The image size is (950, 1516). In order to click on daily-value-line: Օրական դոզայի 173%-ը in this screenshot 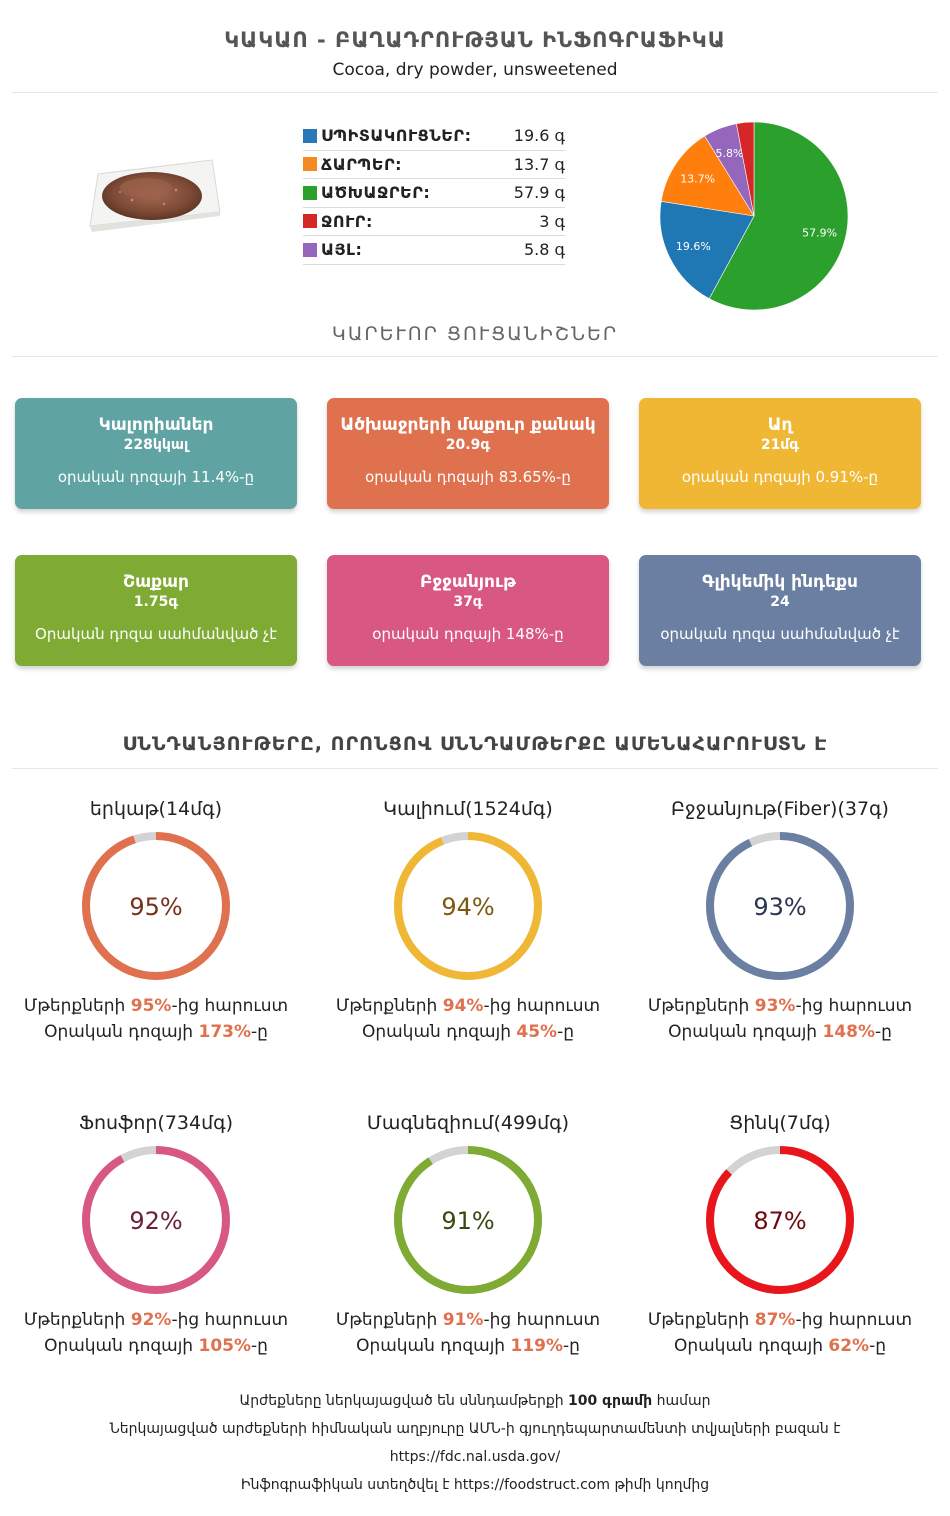, I will do `click(156, 1032)`.